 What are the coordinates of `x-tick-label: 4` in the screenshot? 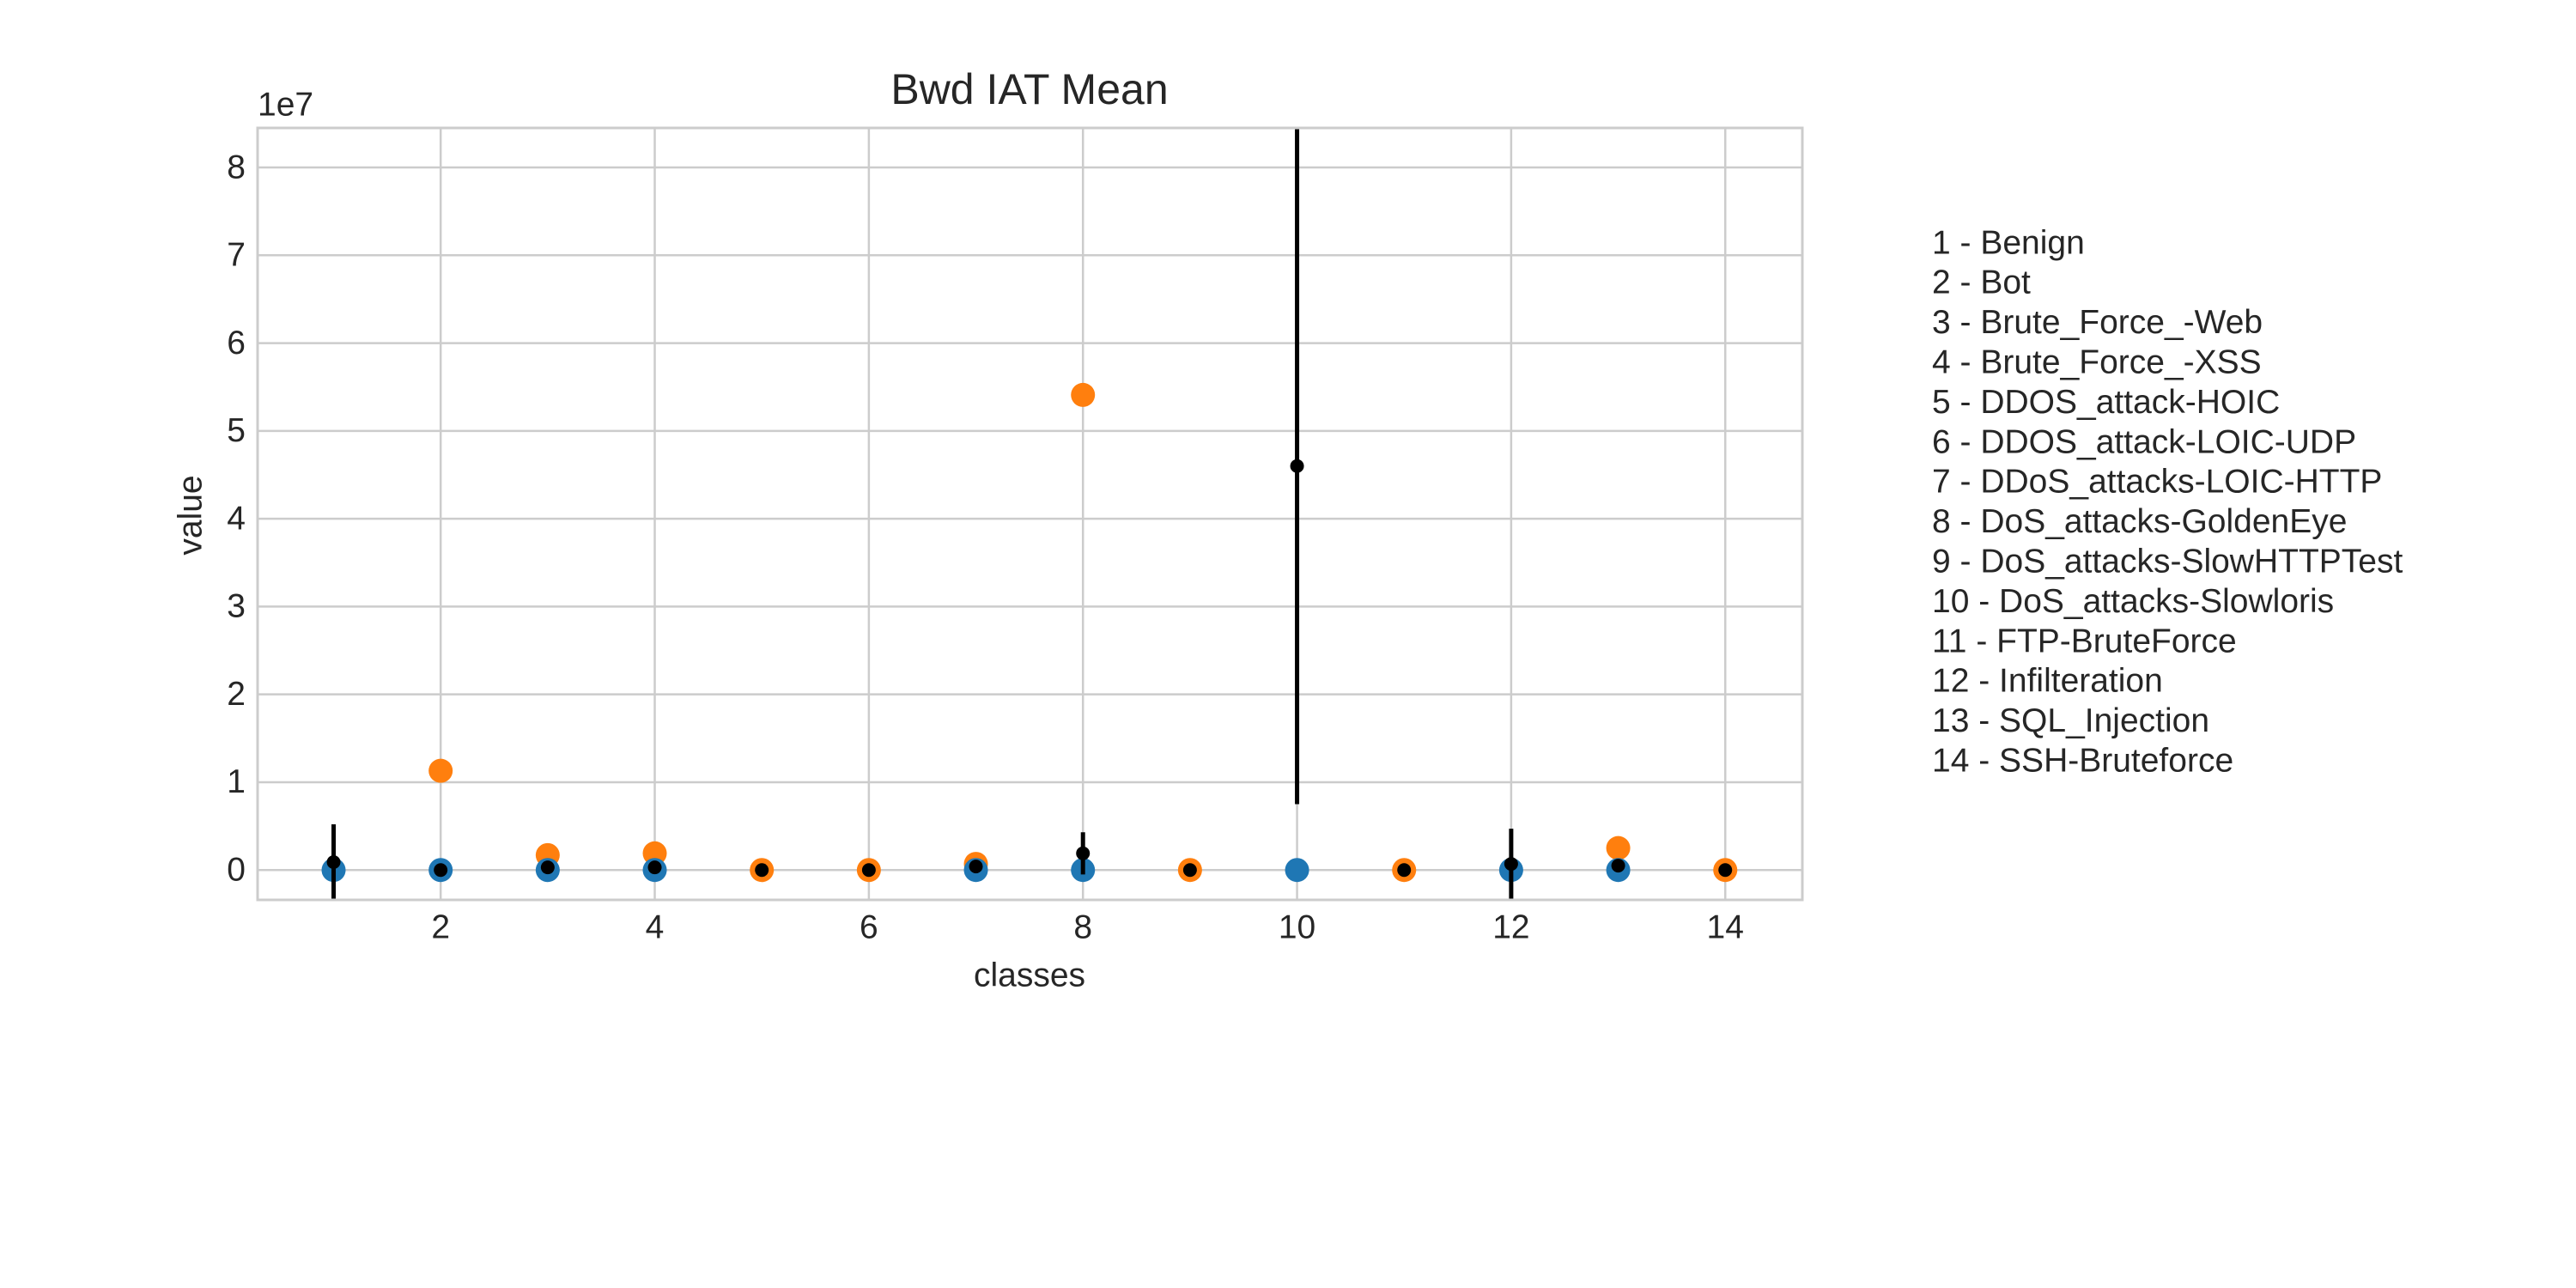 It's located at (655, 926).